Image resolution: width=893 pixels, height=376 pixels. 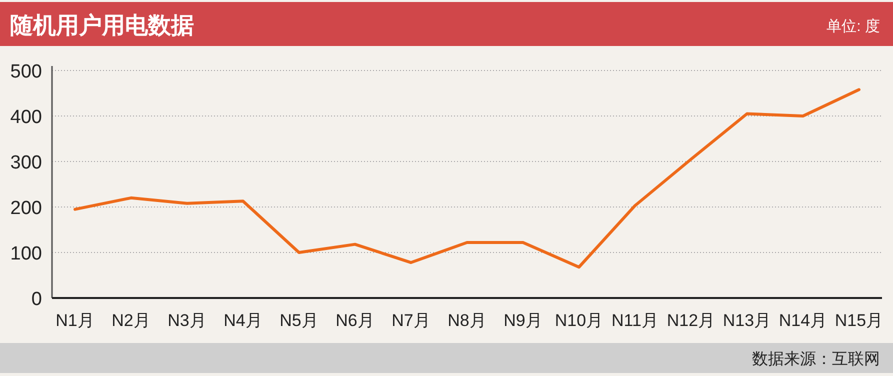 I want to click on y-tick-label: 500, so click(x=26, y=72).